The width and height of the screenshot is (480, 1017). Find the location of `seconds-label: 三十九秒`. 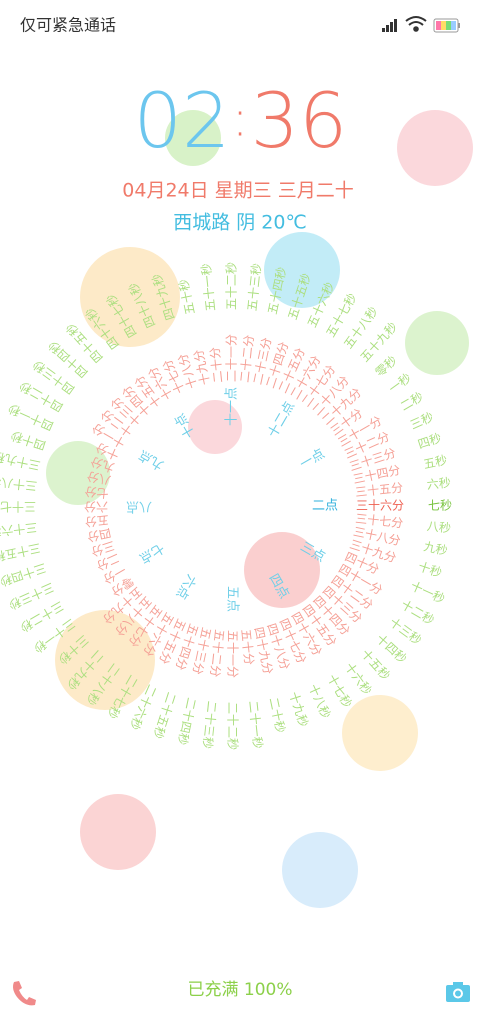

seconds-label: 三十九秒 is located at coordinates (21, 461).